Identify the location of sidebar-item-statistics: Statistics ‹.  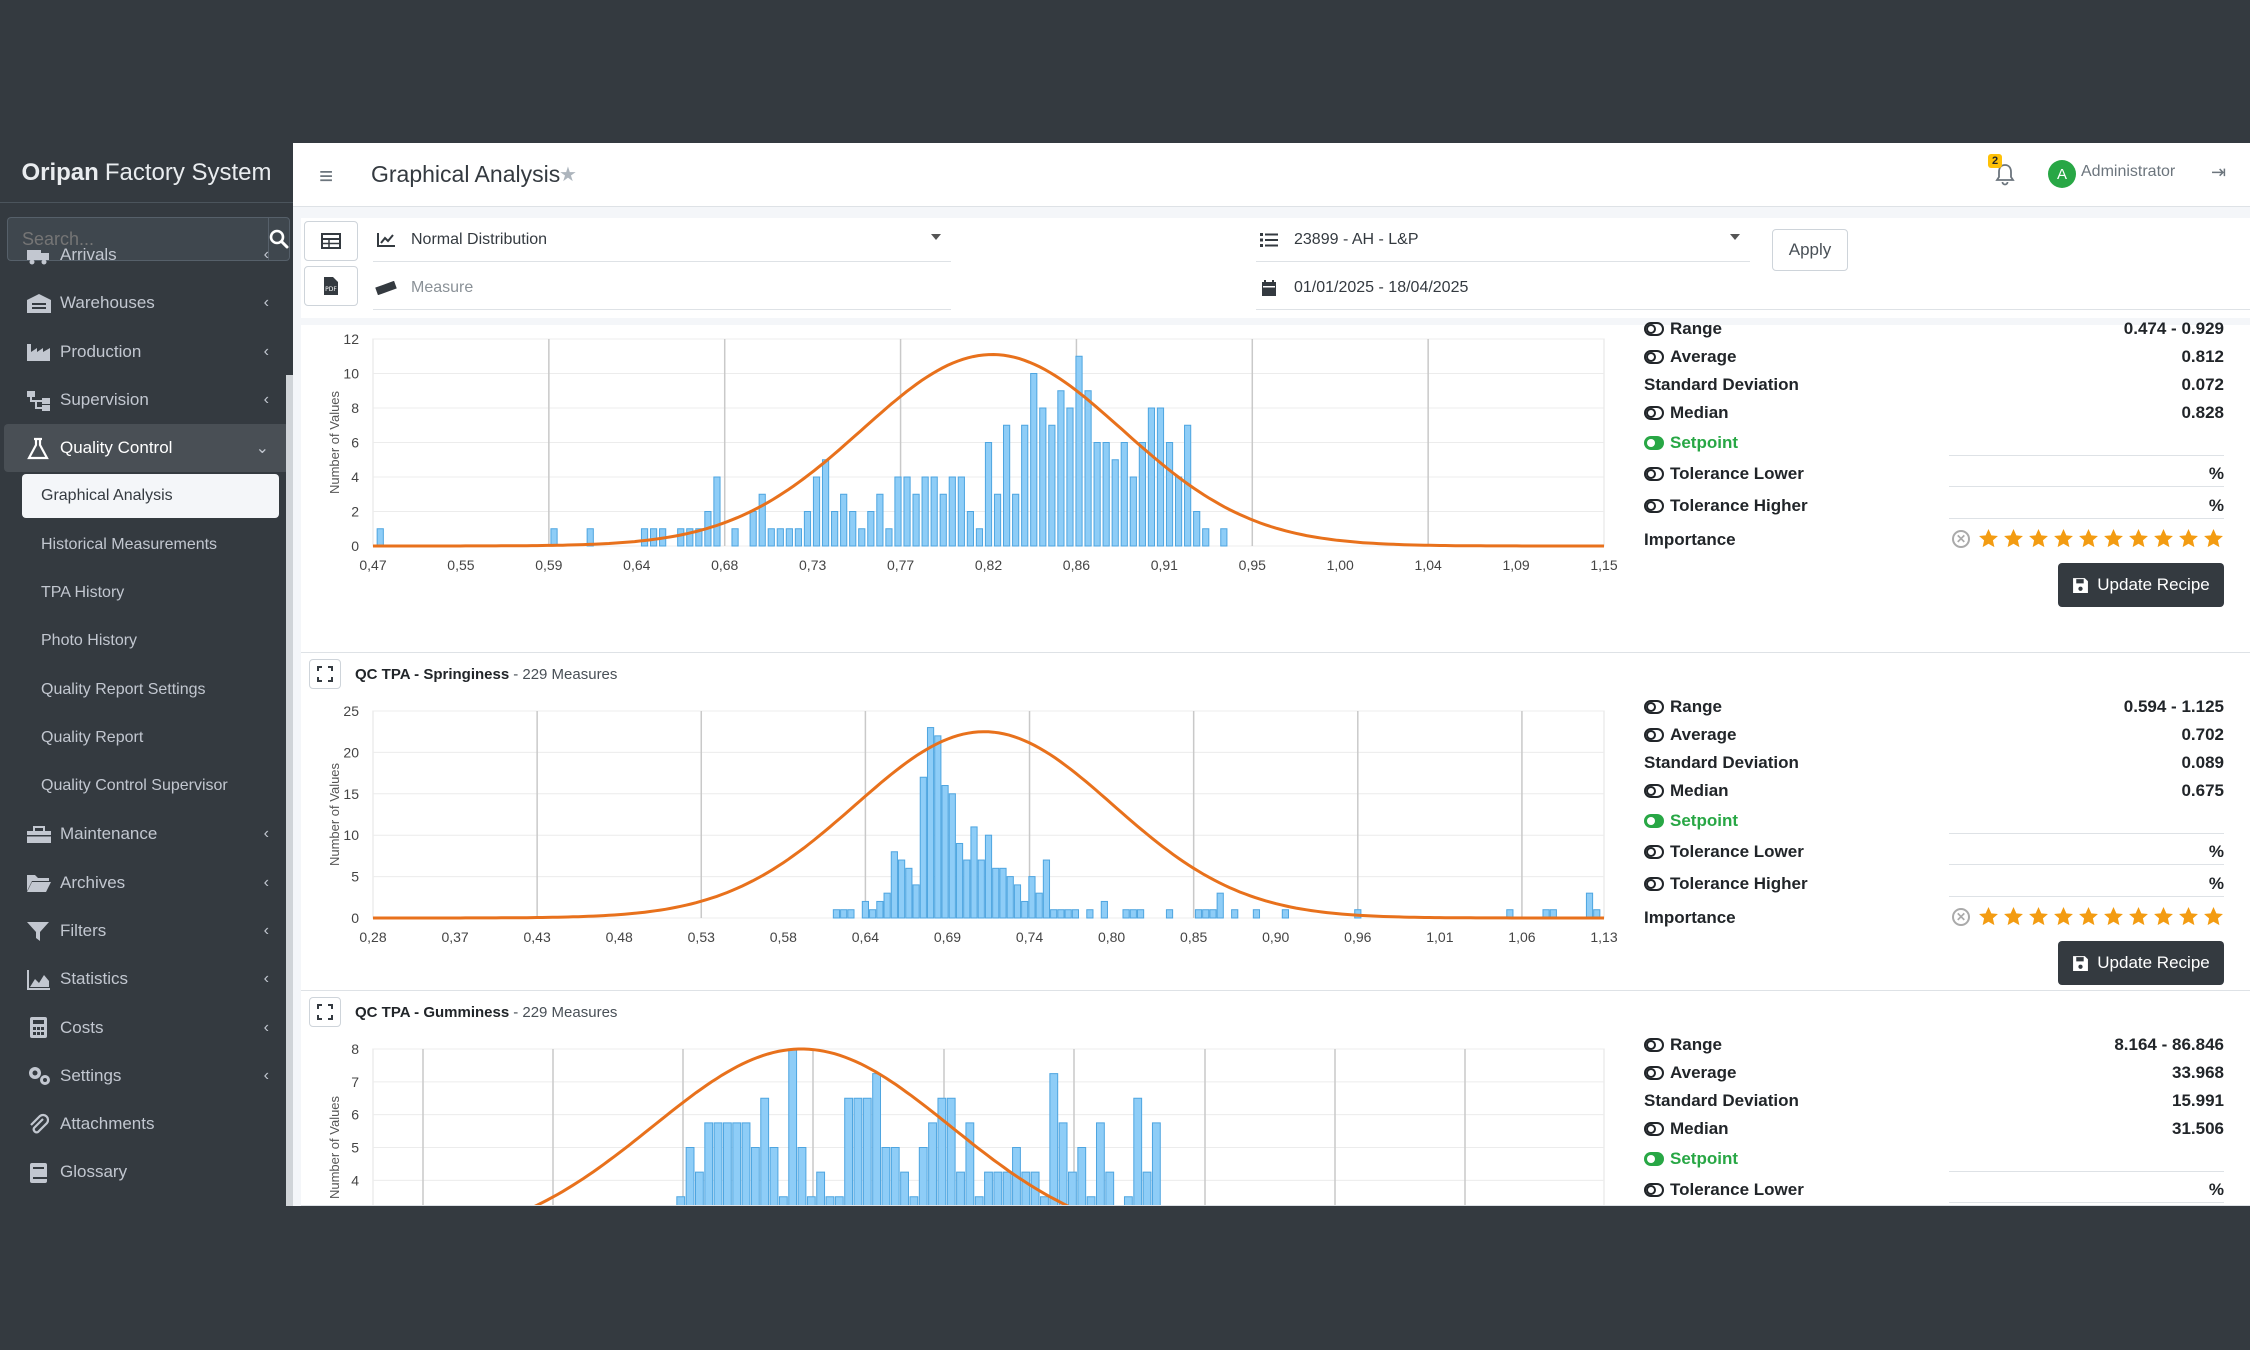
(146, 979).